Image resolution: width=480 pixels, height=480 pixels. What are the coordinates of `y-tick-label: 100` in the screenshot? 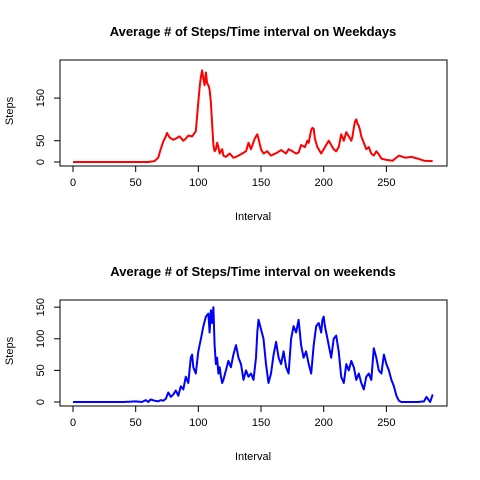 It's located at (41, 339).